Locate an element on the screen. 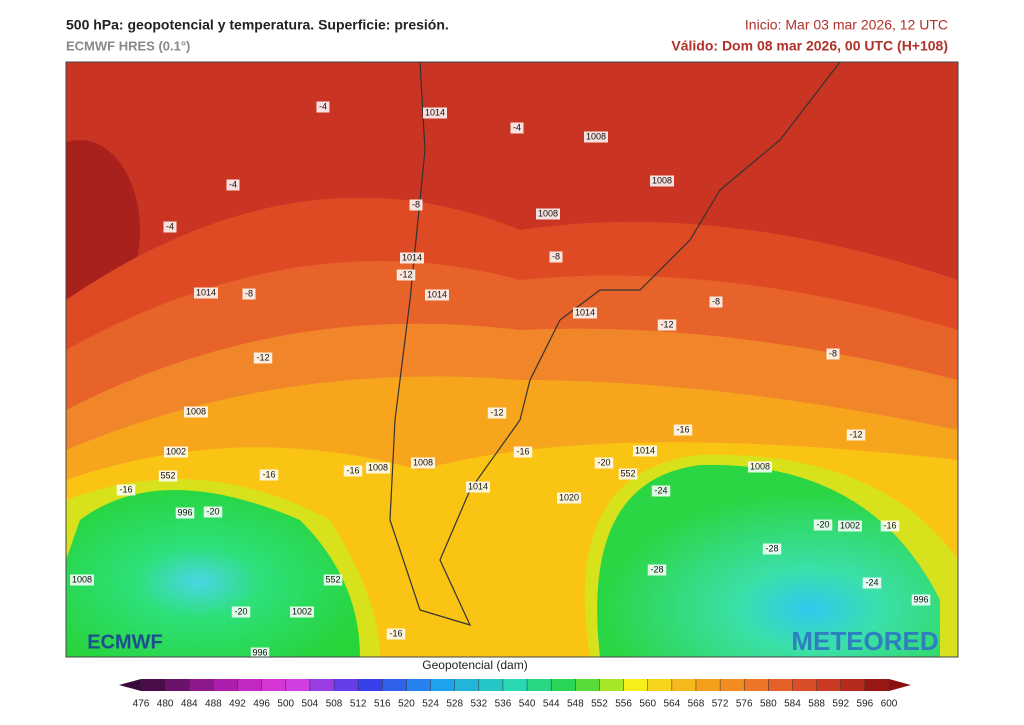 Image resolution: width=1024 pixels, height=725 pixels. logo-meteored: METEORED is located at coordinates (864, 641).